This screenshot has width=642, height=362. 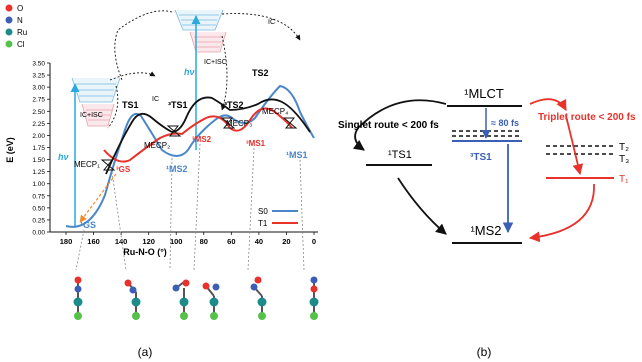 I want to click on atom-o-swatch, so click(x=9, y=8).